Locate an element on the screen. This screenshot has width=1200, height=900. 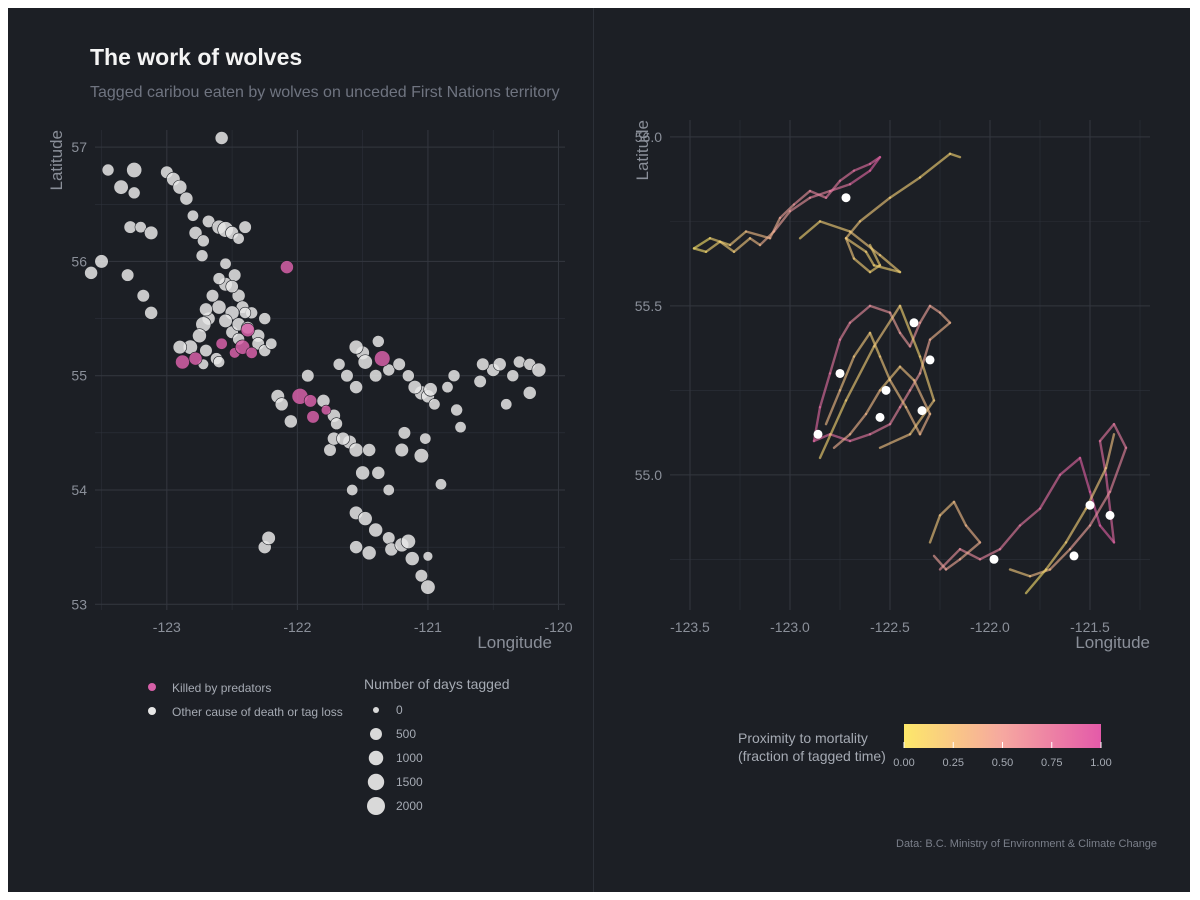
y-axis-label: Latitude is located at coordinates (56, 160).